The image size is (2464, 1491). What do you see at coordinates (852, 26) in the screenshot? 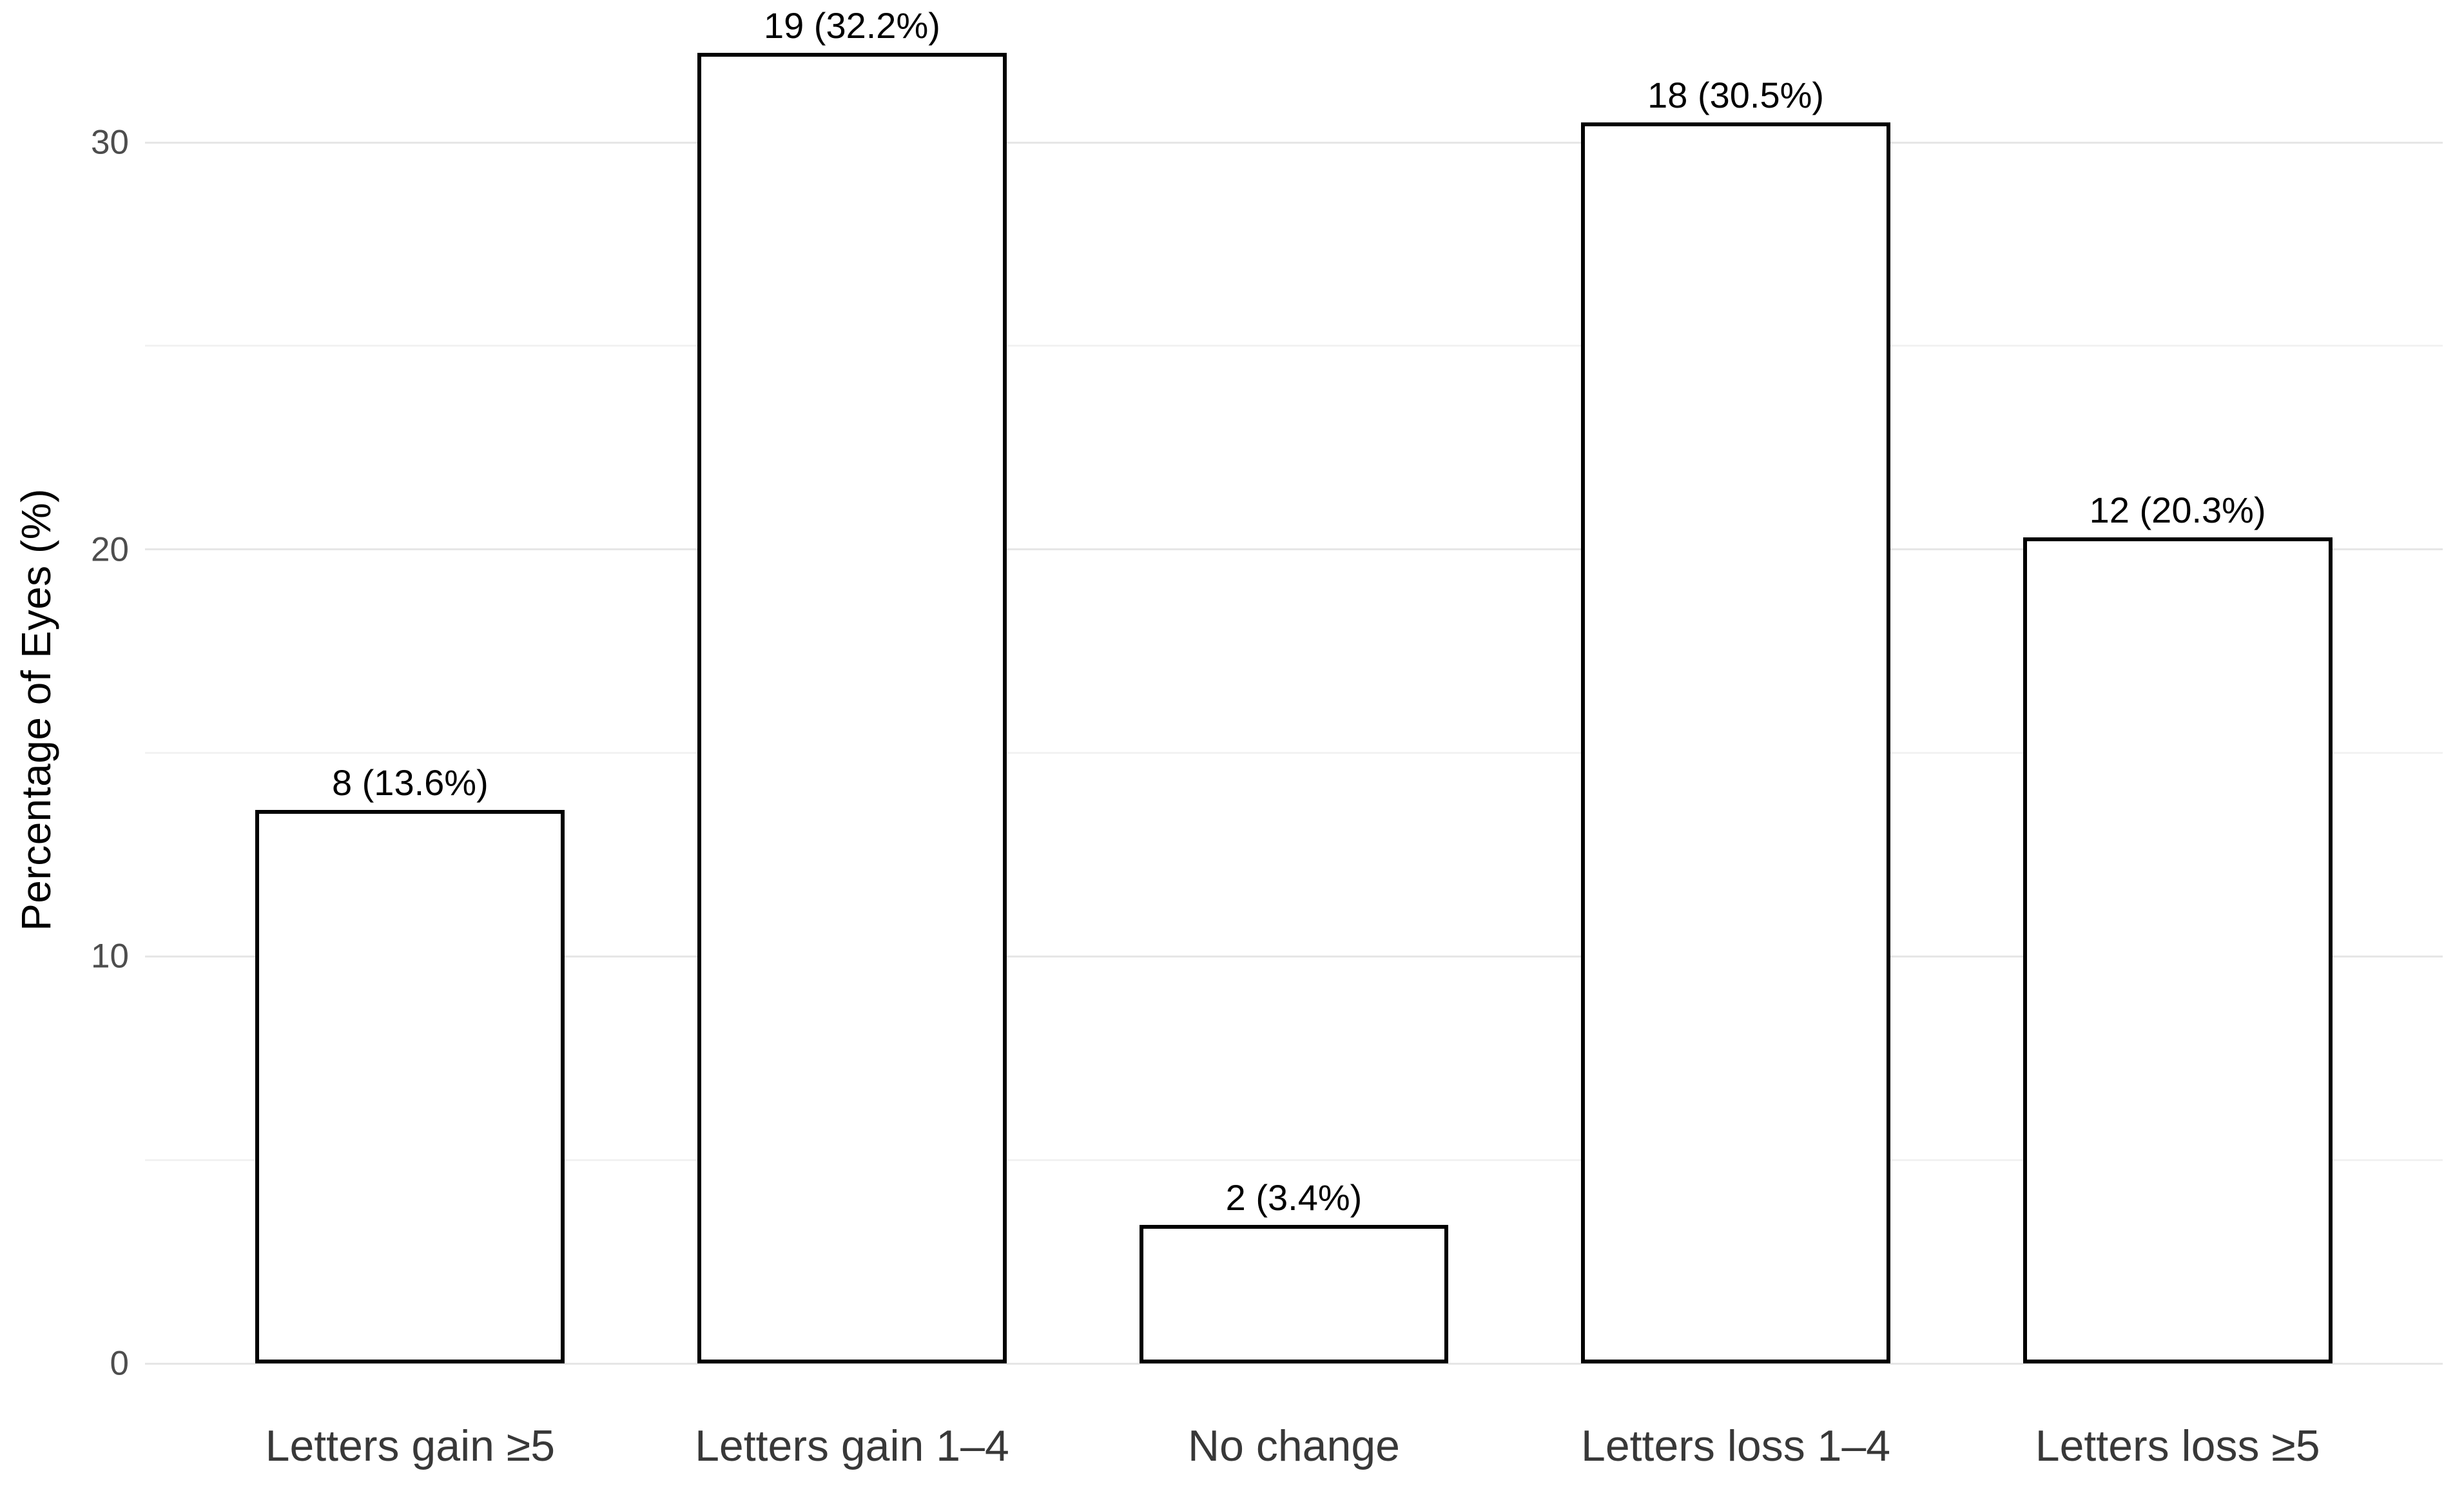
I see `bar-value-label: 19 (32.2%)` at bounding box center [852, 26].